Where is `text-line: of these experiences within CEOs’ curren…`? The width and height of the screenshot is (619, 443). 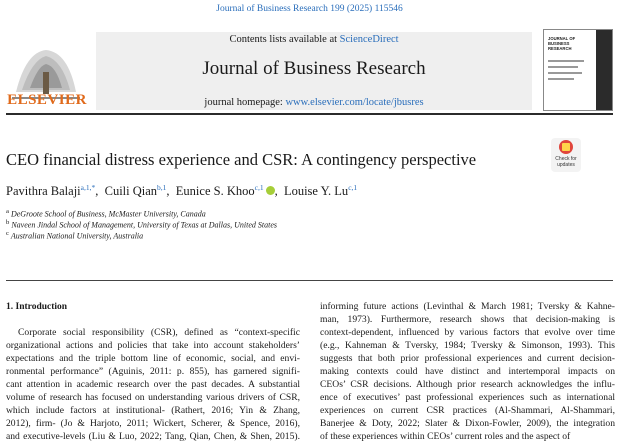 text-line: of these experiences within CEOs’ curren… is located at coordinates (445, 436).